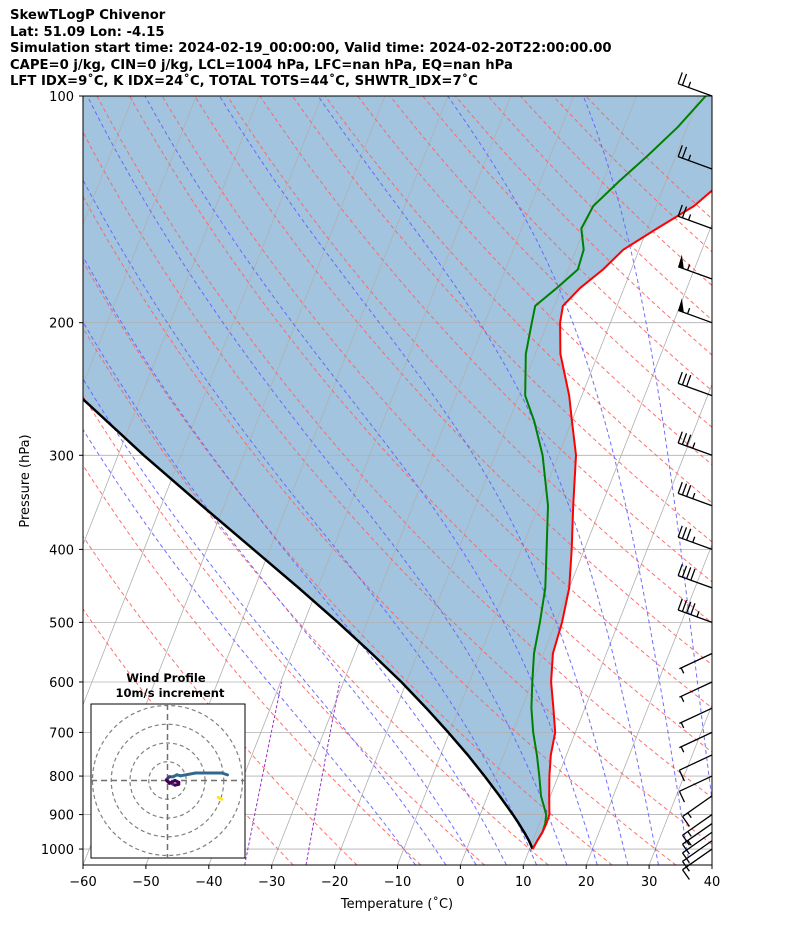 The image size is (794, 937). Describe the element at coordinates (145, 882) in the screenshot. I see `x-tick-label: −50` at that location.